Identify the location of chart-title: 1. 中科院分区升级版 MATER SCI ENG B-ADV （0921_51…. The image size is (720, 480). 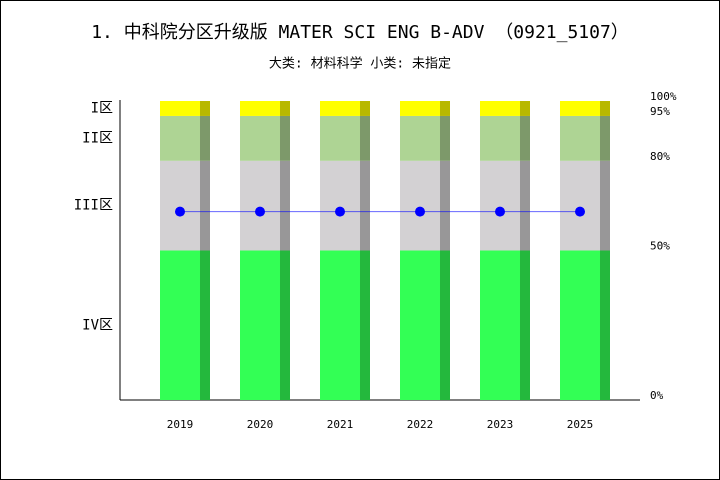
(360, 32).